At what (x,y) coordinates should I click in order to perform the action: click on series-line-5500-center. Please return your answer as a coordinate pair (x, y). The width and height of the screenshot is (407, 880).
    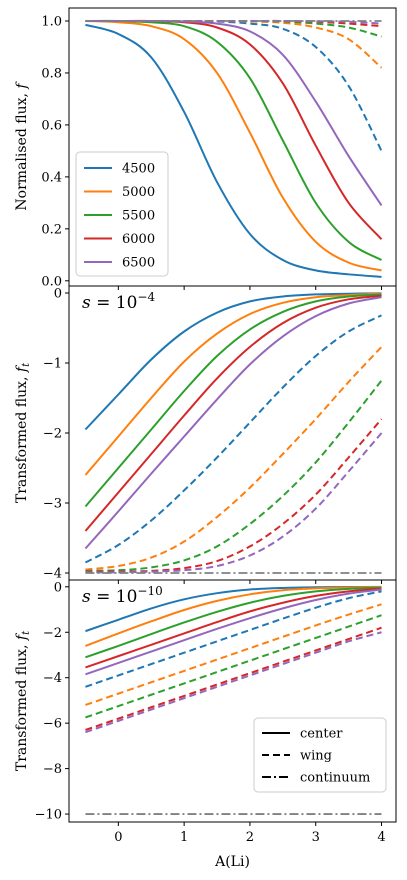
    Looking at the image, I should click on (233, 622).